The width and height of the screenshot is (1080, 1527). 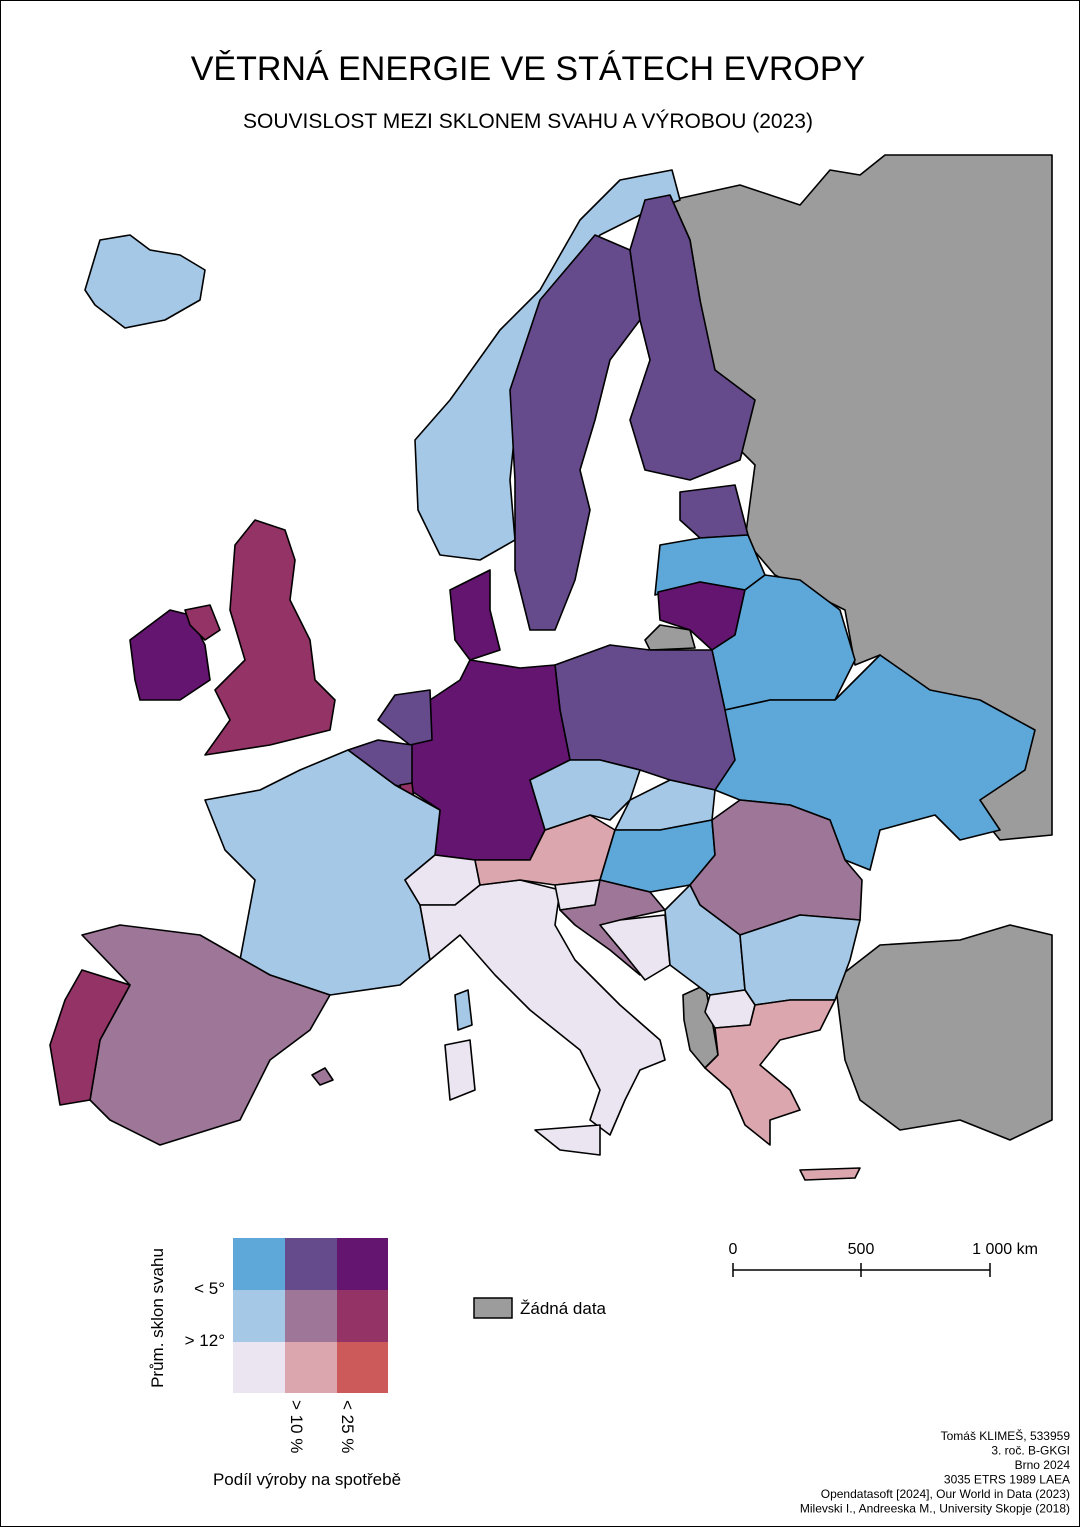 I want to click on legend-x-label: < 25 %, so click(x=347, y=1426).